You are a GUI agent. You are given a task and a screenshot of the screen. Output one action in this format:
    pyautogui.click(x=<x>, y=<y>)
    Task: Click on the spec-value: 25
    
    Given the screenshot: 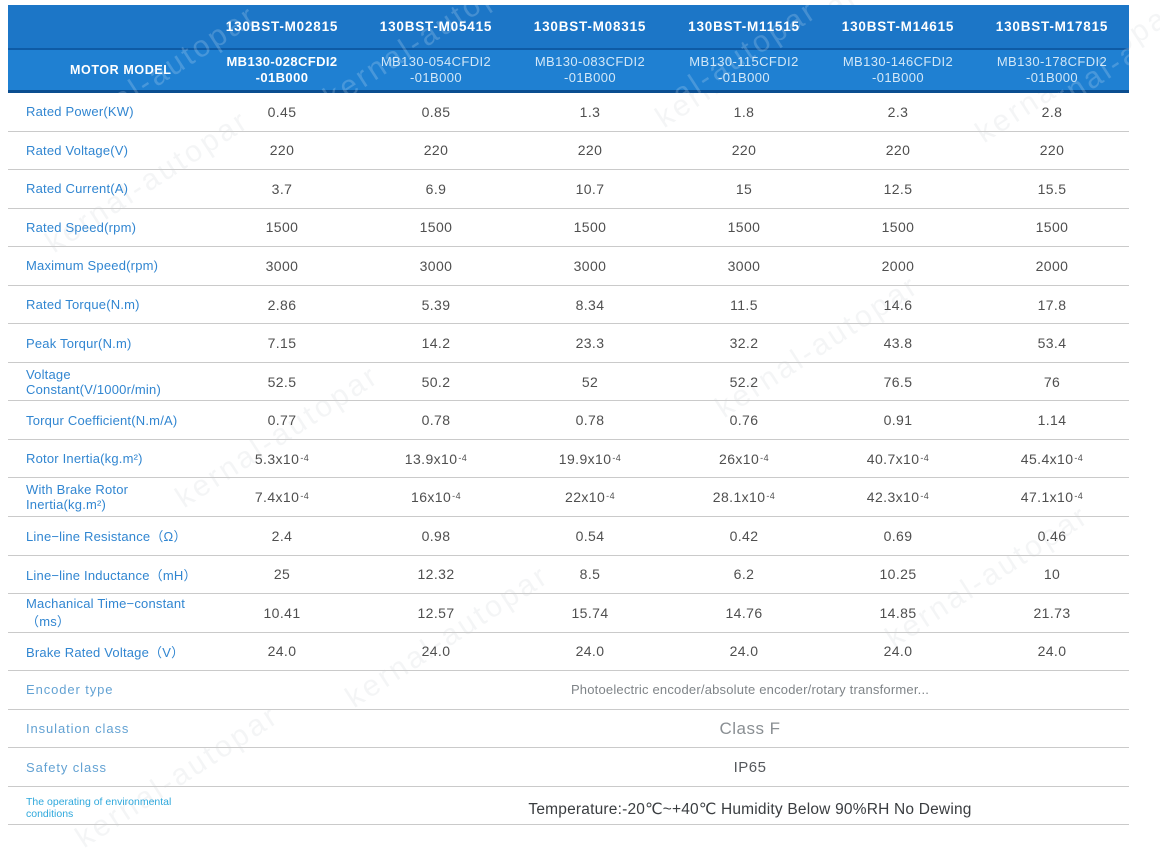 What is the action you would take?
    pyautogui.click(x=282, y=574)
    